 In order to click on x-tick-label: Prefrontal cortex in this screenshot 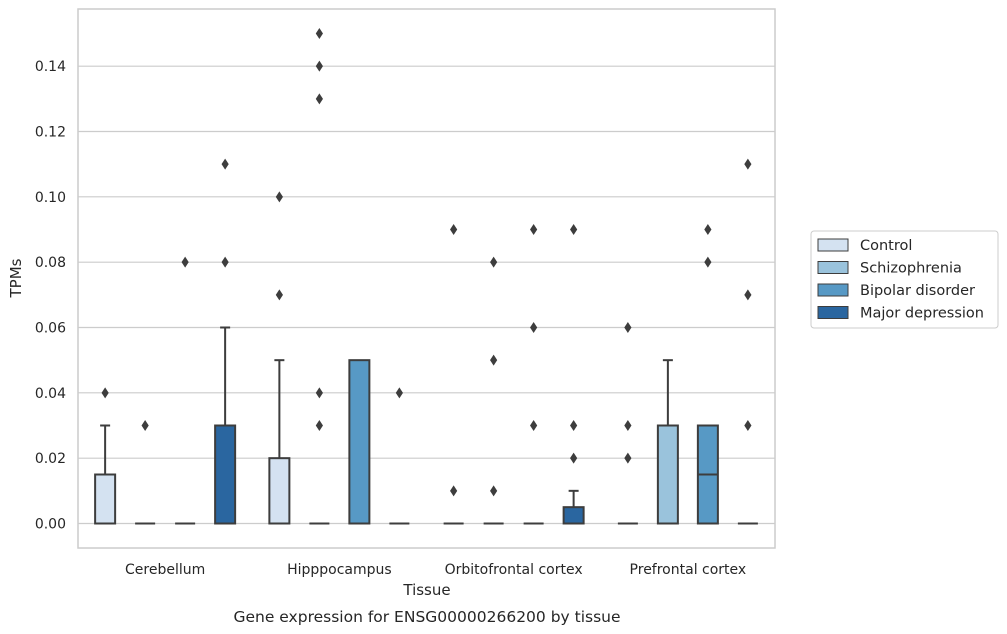, I will do `click(688, 570)`.